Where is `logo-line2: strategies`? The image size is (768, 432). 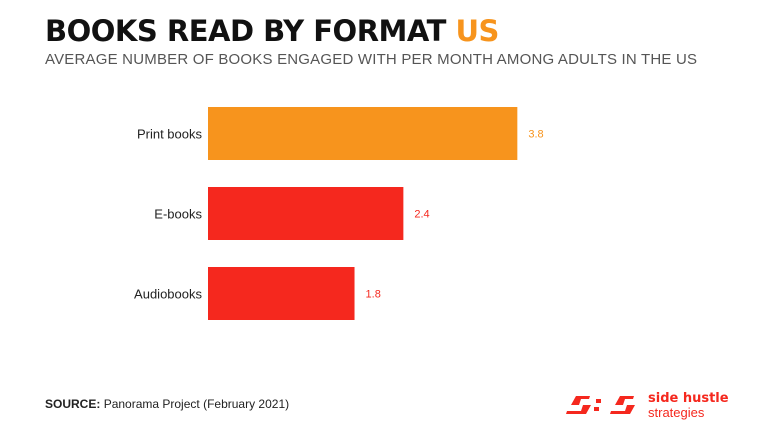 logo-line2: strategies is located at coordinates (676, 412).